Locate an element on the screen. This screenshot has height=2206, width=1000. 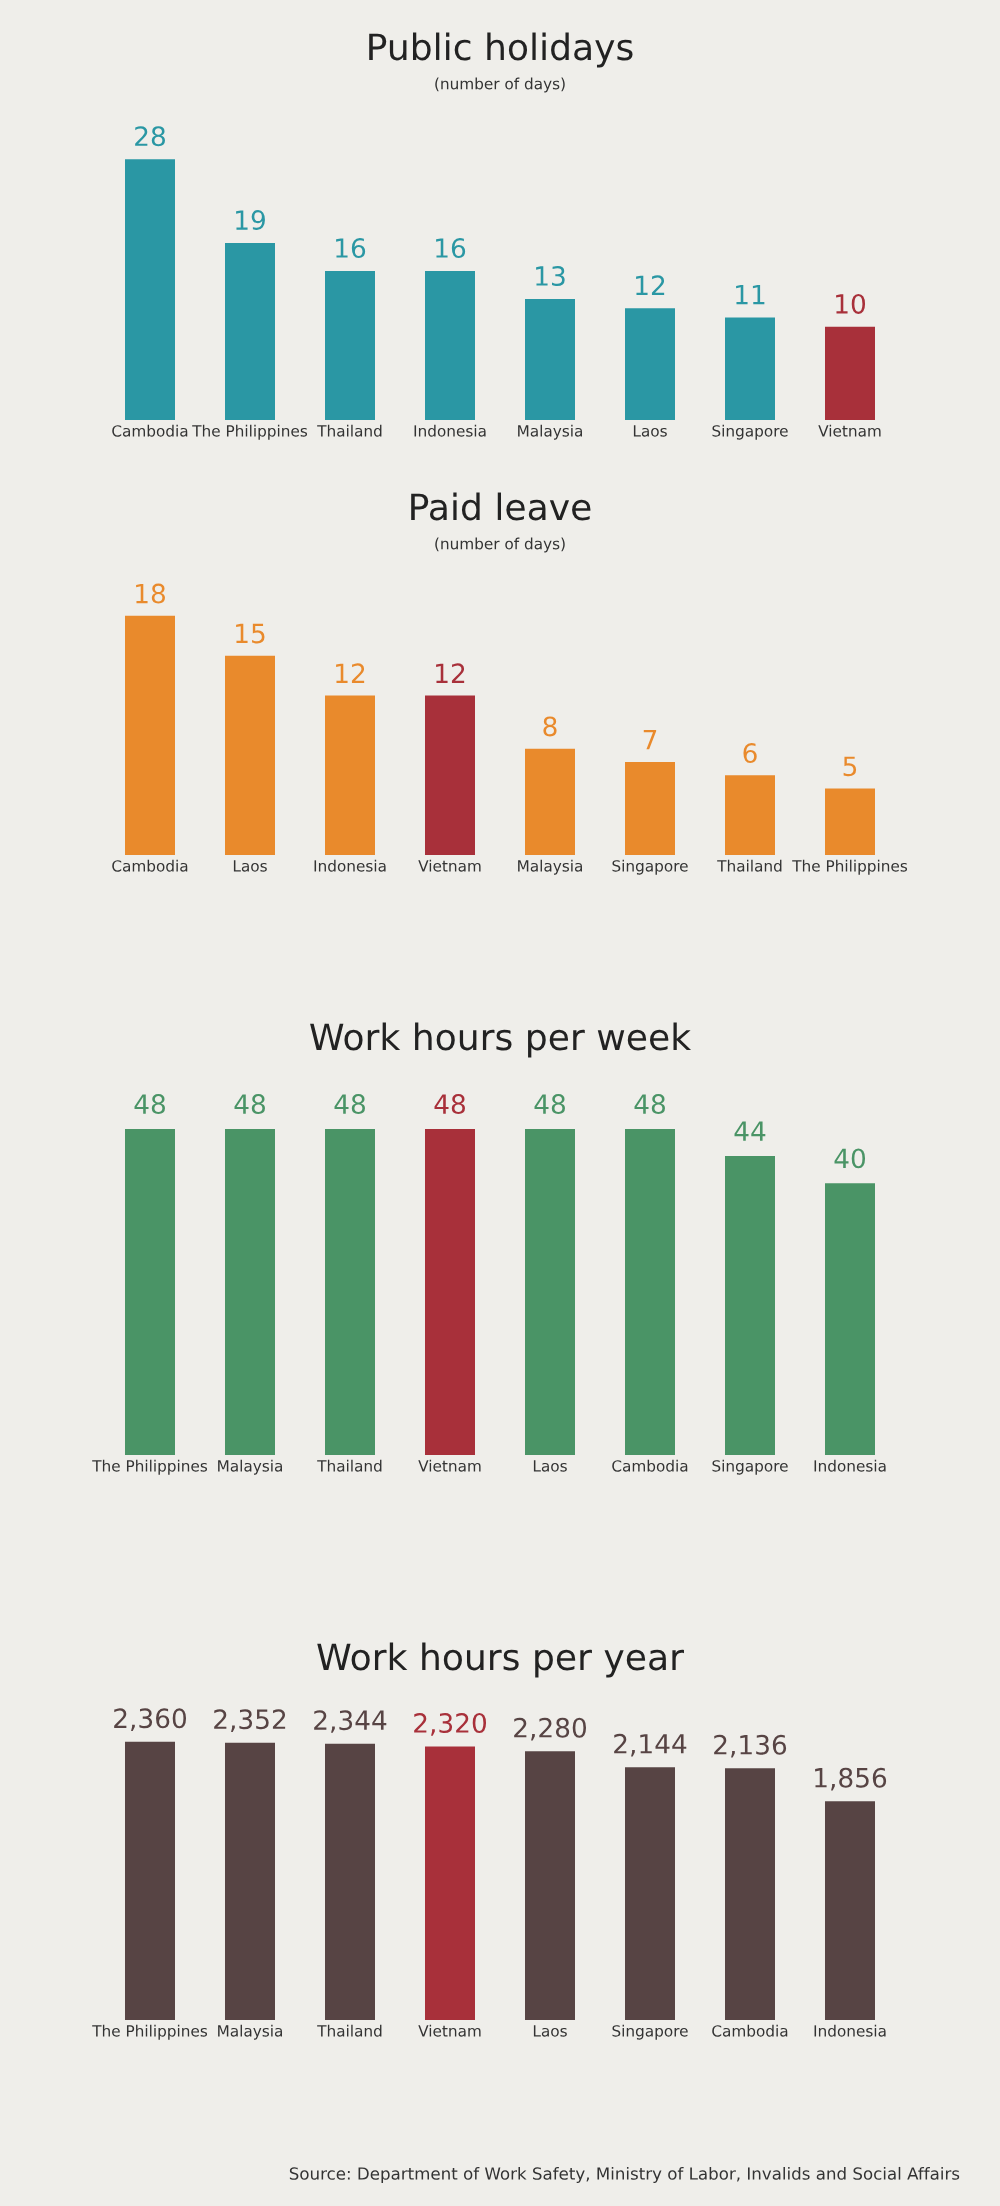
chart-title: Public holidays is located at coordinates (501, 50).